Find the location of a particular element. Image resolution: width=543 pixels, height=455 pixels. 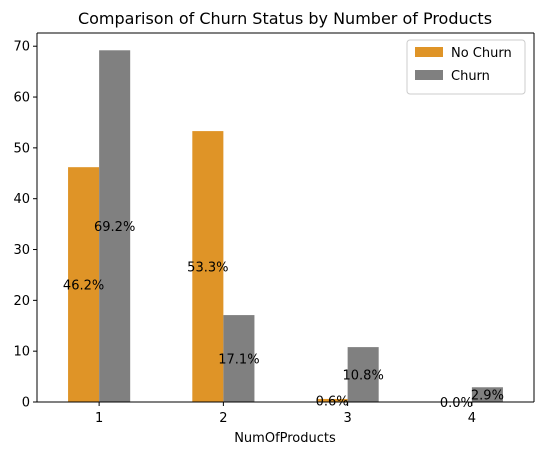

data-label-no-churn-1: 46.2% is located at coordinates (83, 286).